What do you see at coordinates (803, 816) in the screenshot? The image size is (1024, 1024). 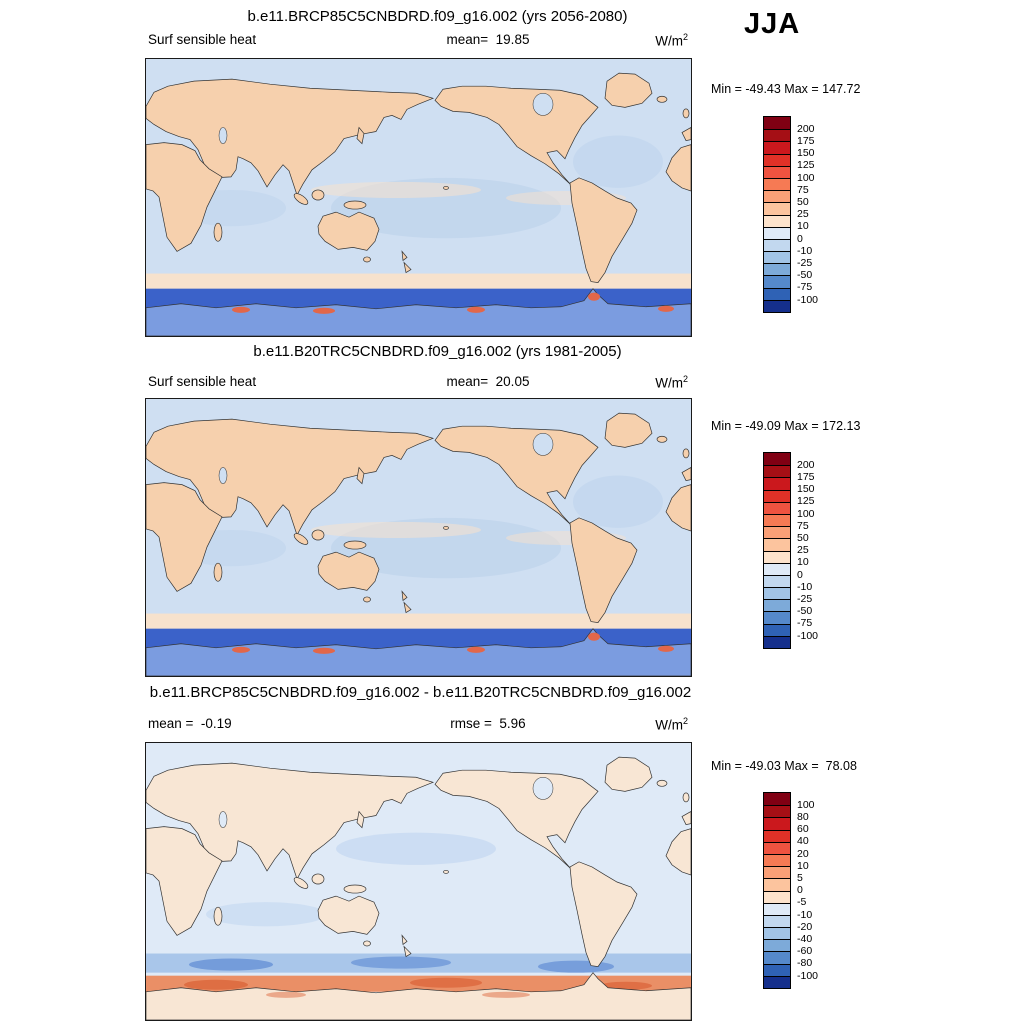 I see `colorbar-tick-label: 80` at bounding box center [803, 816].